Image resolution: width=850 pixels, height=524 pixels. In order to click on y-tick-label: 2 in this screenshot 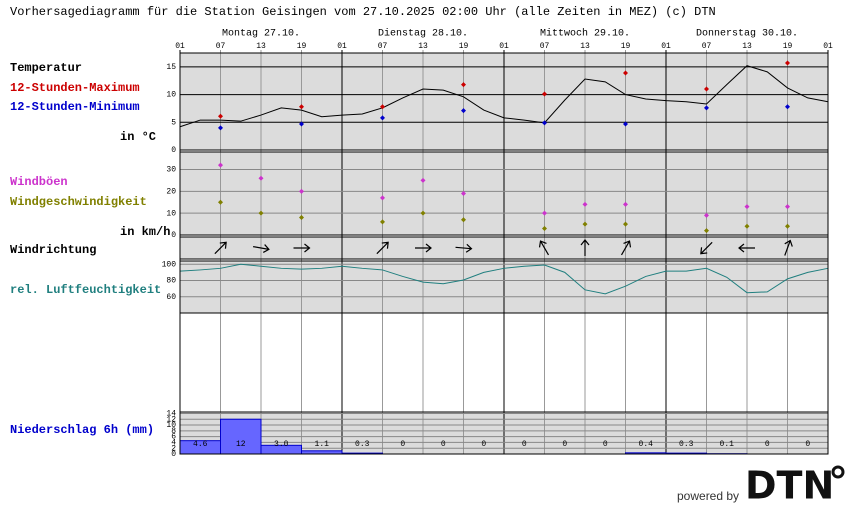, I will do `click(173, 448)`.